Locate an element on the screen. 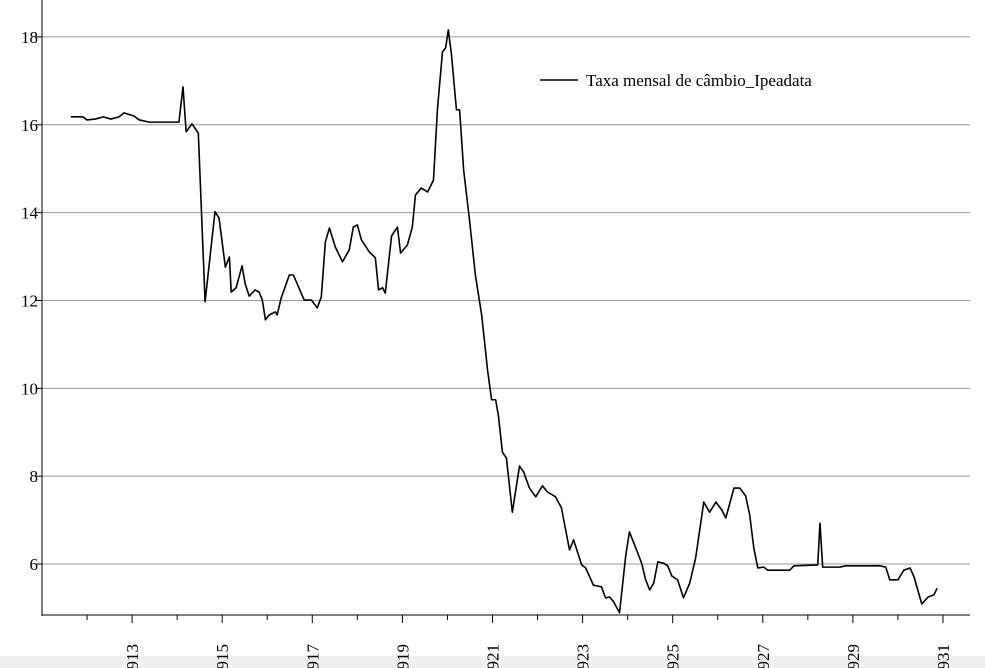 This screenshot has height=668, width=985. y-tick-label: 12 is located at coordinates (29, 300).